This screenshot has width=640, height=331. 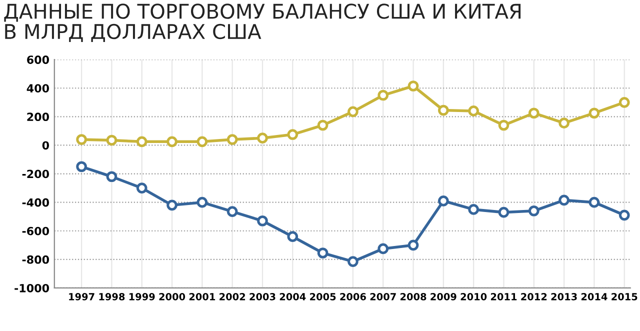 I want to click on x-tick-label: 2001, so click(x=202, y=296).